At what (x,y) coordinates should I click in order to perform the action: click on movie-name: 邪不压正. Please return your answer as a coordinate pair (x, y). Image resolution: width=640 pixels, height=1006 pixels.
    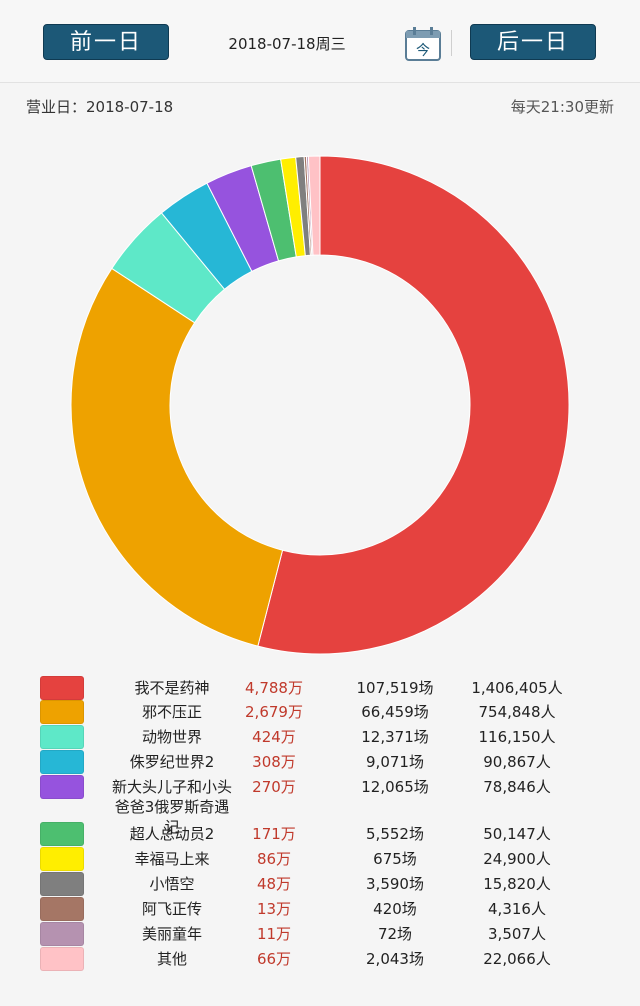
    Looking at the image, I should click on (171, 712).